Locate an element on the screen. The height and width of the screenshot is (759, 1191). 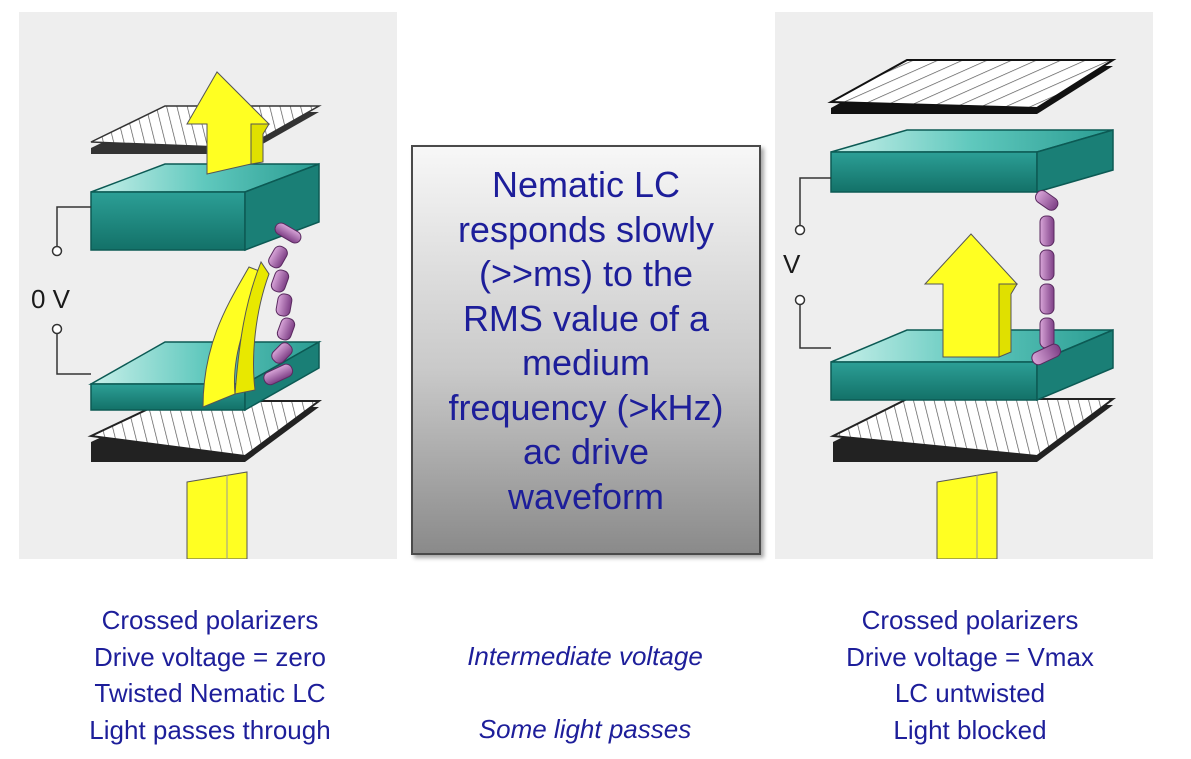
info-line: RMS value of a is located at coordinates (586, 318).